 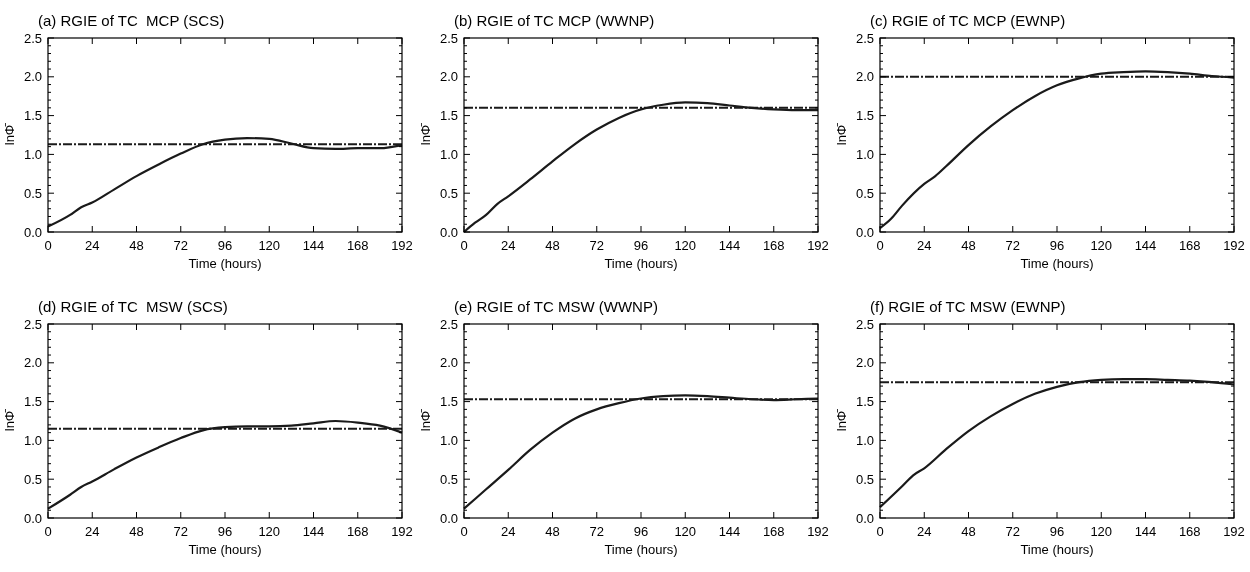 What do you see at coordinates (968, 20) in the screenshot?
I see `chart-title: (c) RGIE of TC MCP (EWNP)` at bounding box center [968, 20].